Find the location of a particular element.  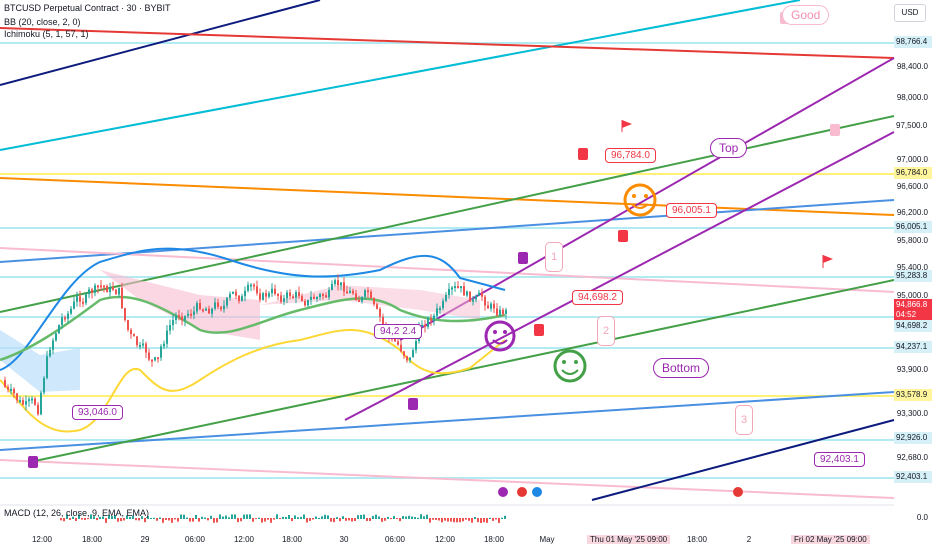

callout-94698: 94,698.2 is located at coordinates (597, 297).